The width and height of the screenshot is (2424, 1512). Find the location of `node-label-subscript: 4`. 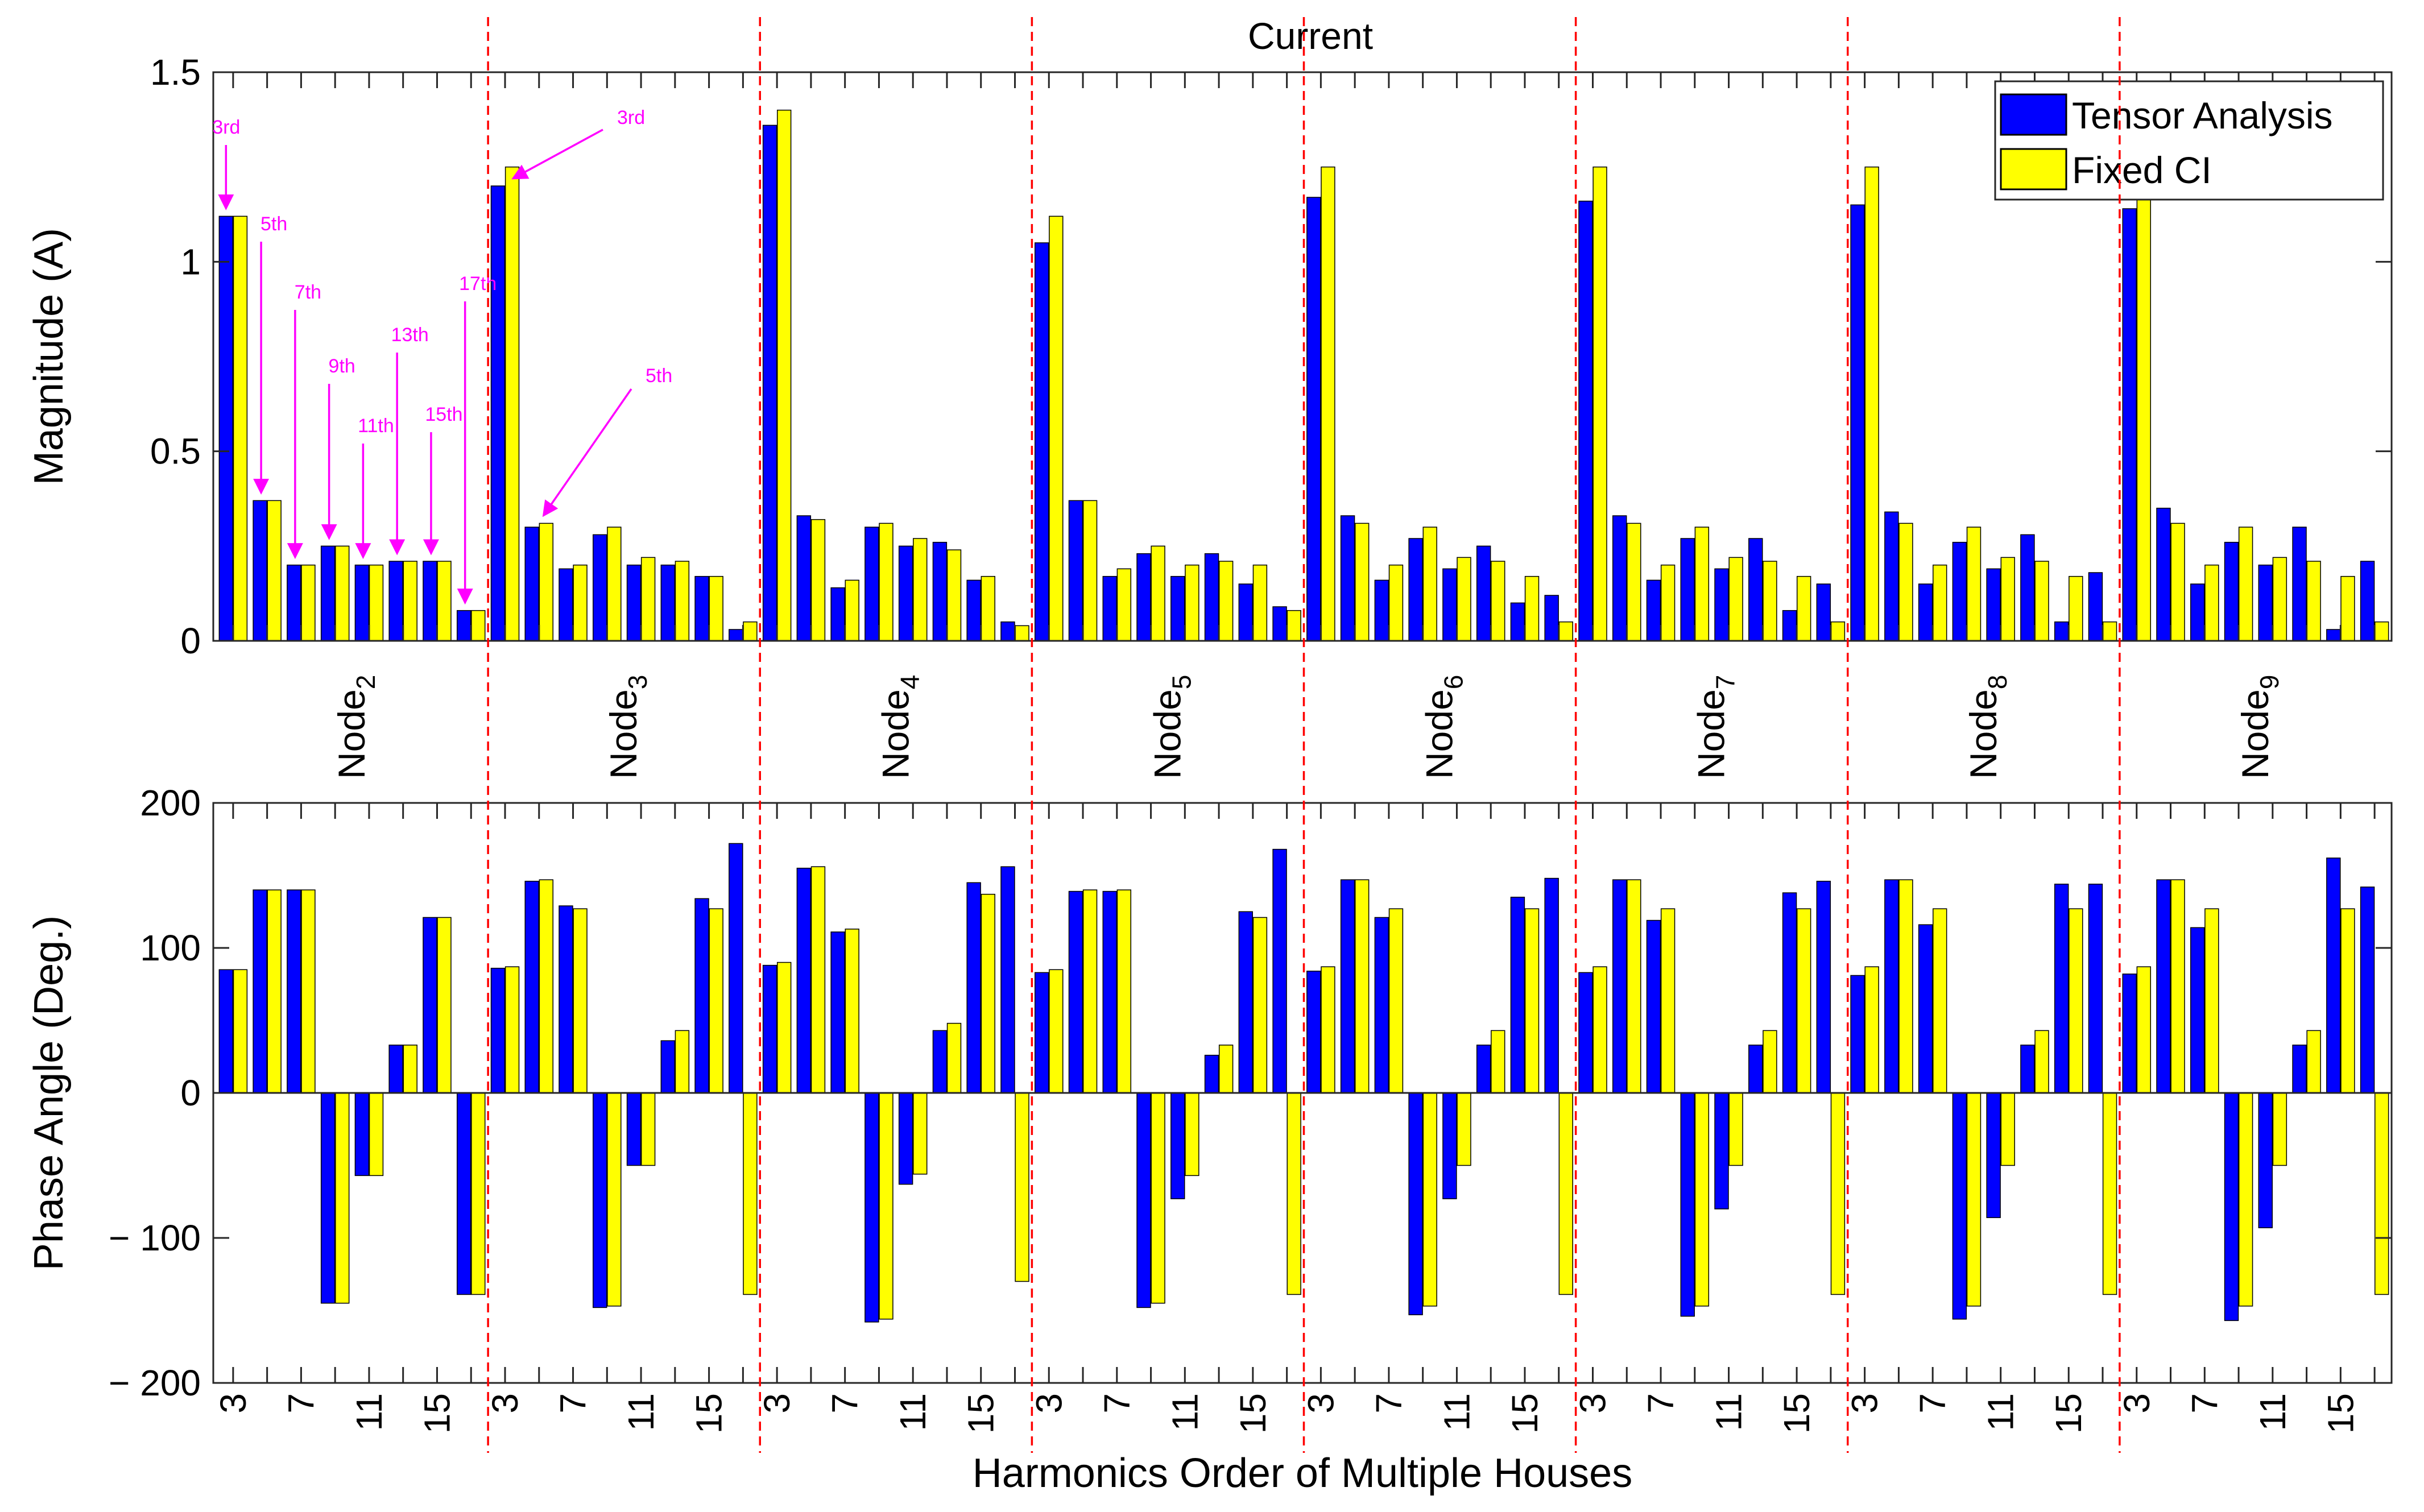

node-label-subscript: 4 is located at coordinates (909, 682).